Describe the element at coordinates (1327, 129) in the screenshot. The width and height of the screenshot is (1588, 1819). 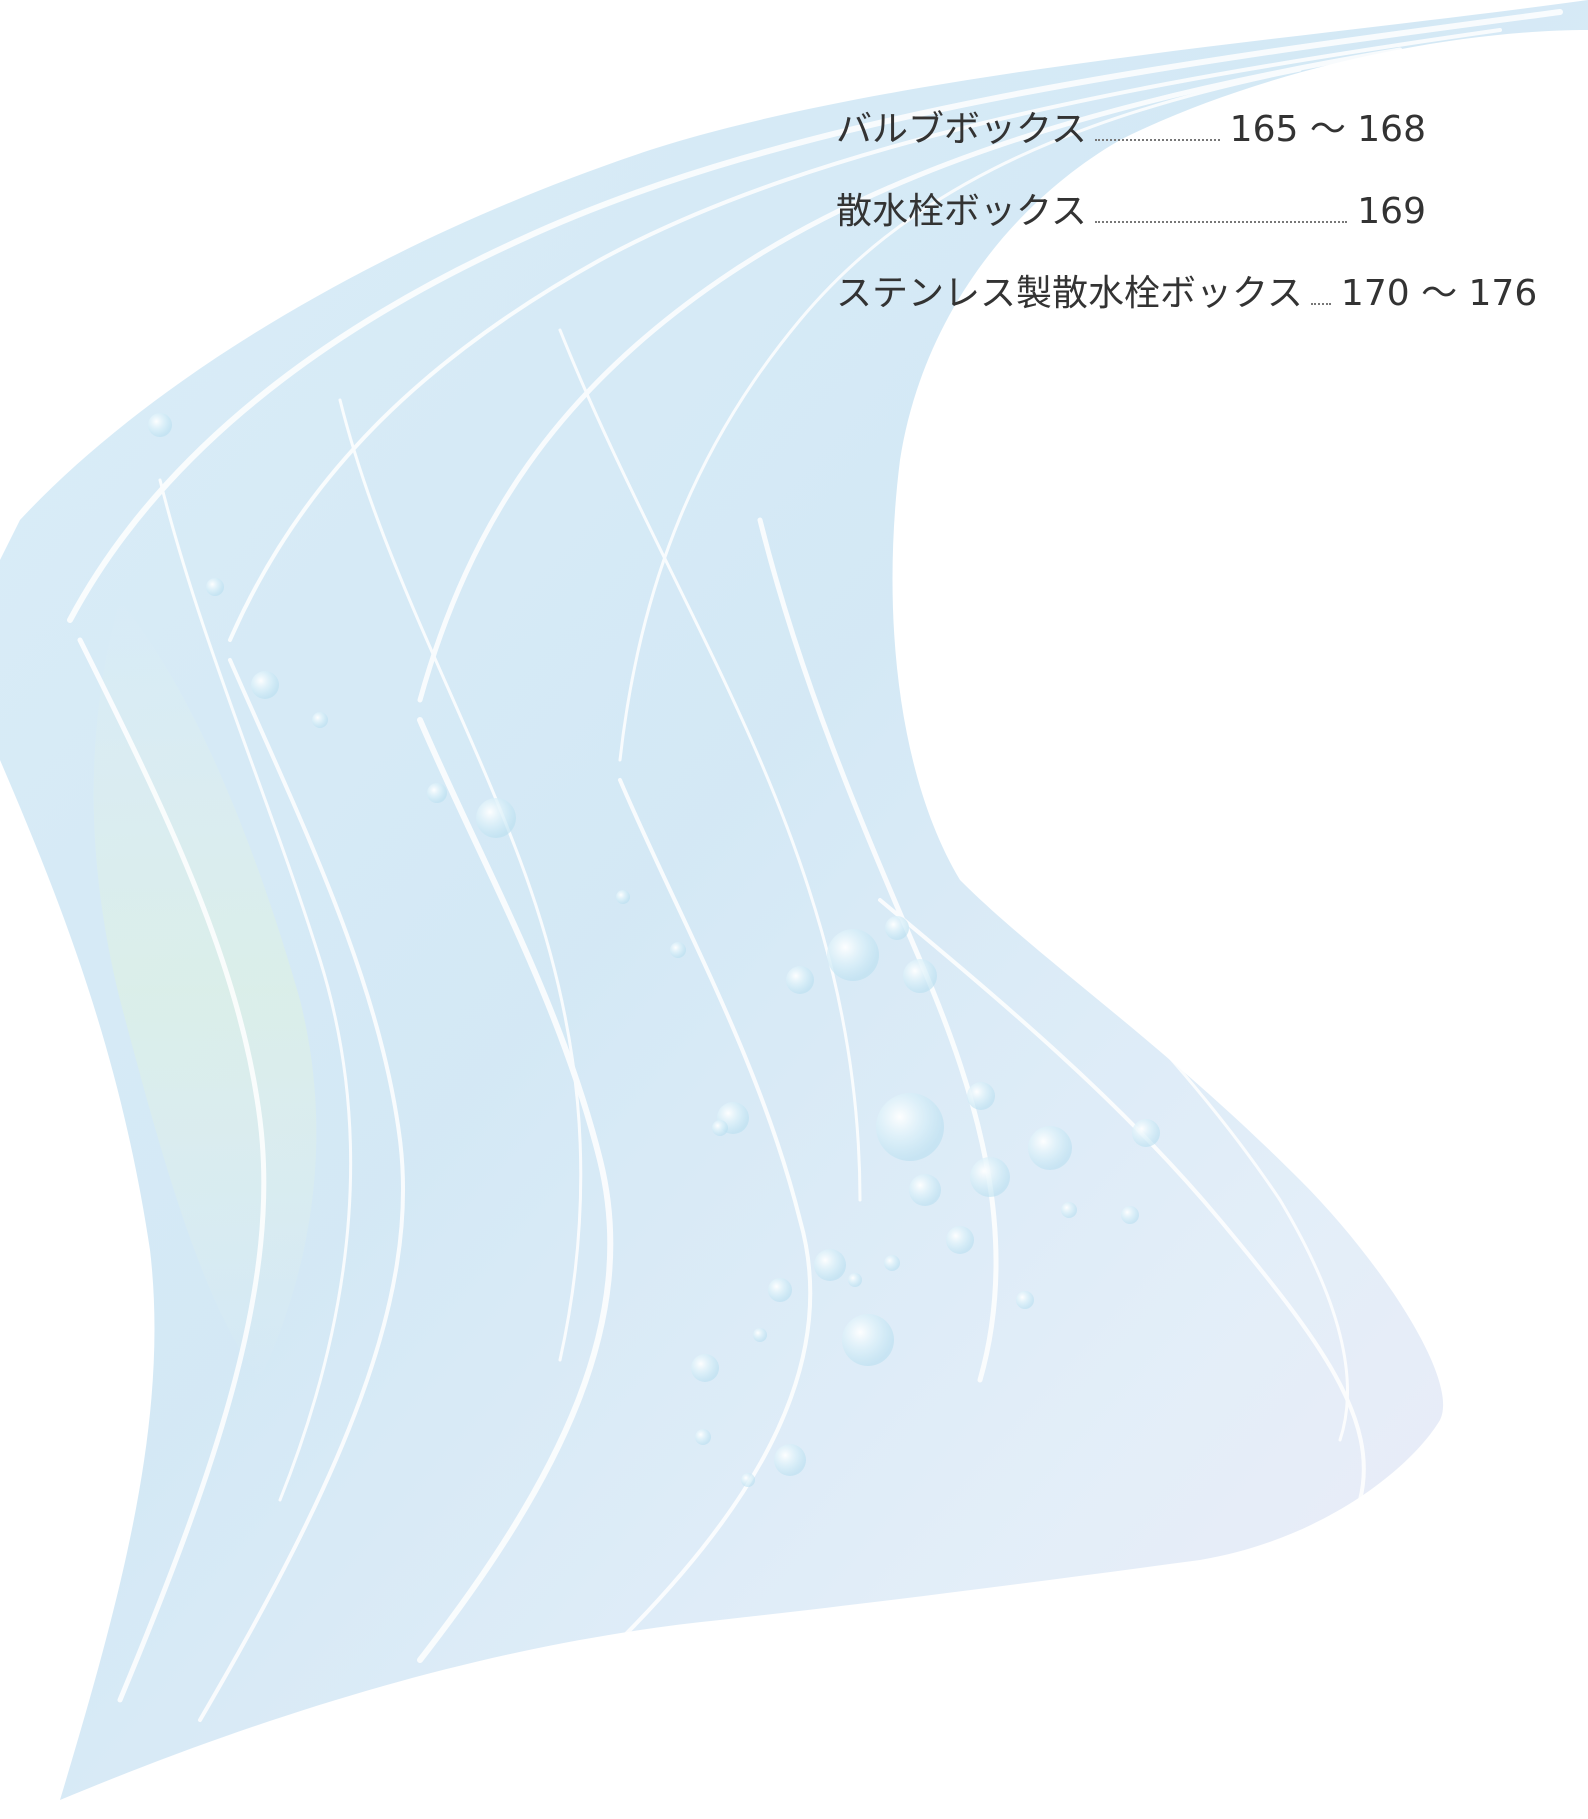
I see `toc-item-pages: 165 ～ 168` at that location.